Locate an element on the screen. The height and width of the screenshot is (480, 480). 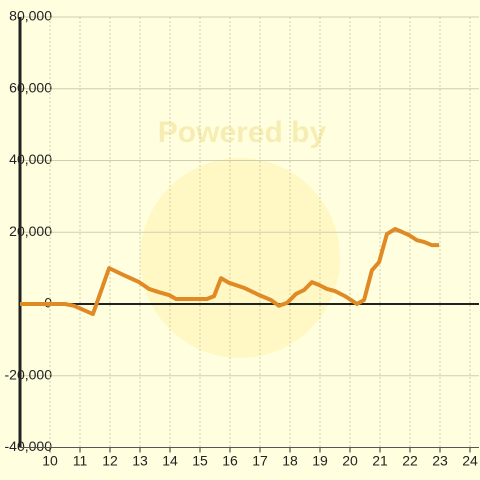
x-tick-label: 21 is located at coordinates (380, 461).